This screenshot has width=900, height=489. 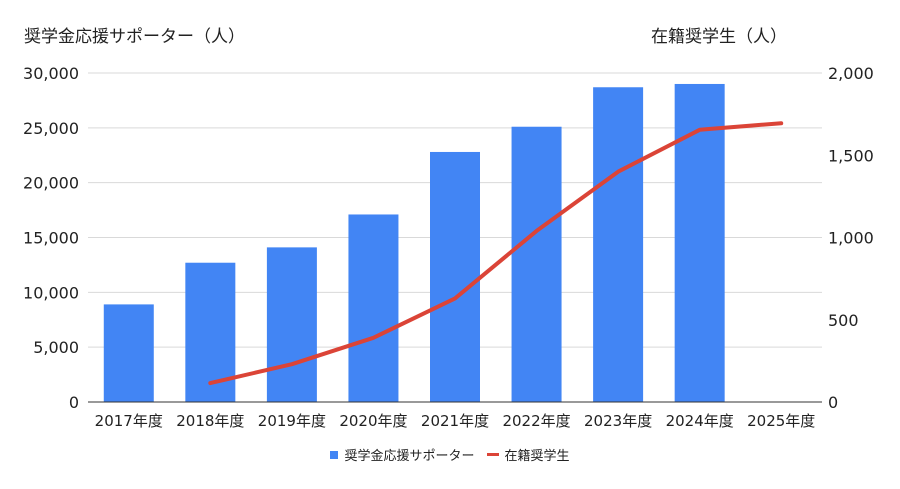 What do you see at coordinates (134, 37) in the screenshot?
I see `left-axis-title: 奨学金応援サポーター（人）` at bounding box center [134, 37].